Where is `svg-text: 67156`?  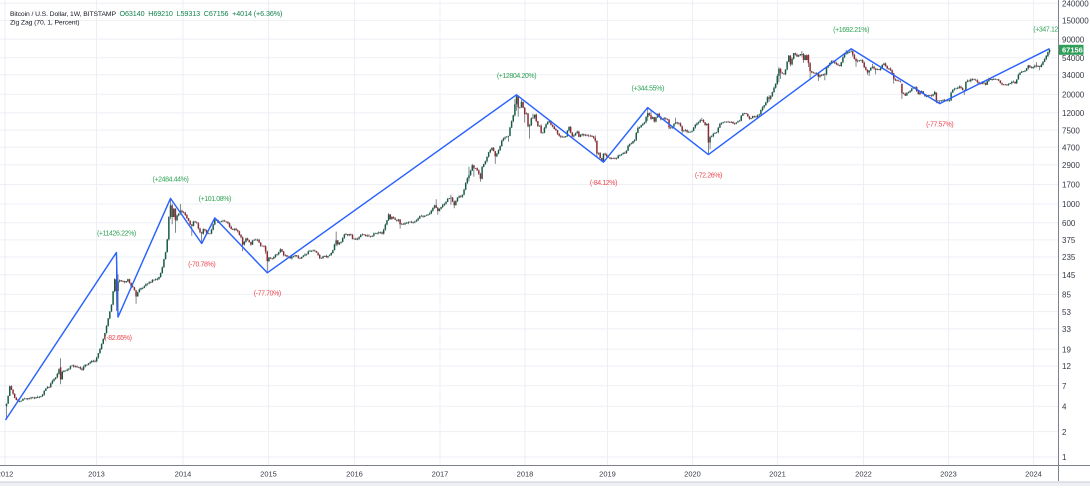 svg-text: 67156 is located at coordinates (1072, 50).